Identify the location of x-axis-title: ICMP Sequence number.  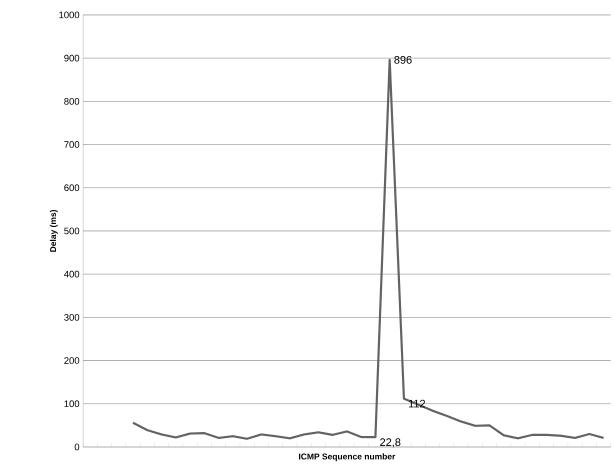
(347, 457).